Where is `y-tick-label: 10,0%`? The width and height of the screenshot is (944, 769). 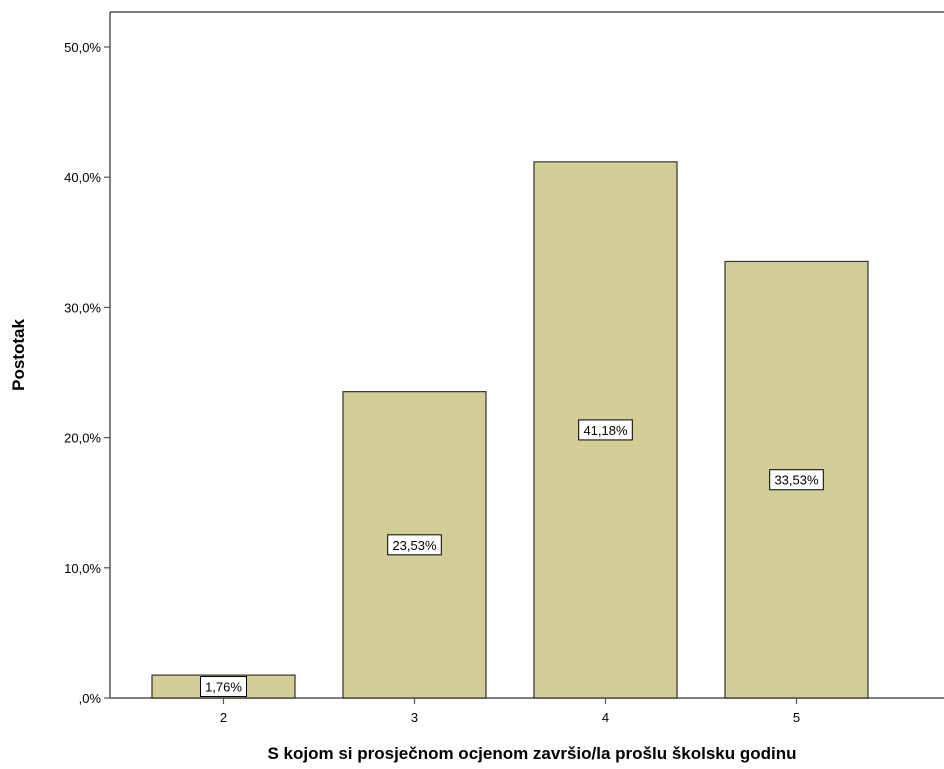
y-tick-label: 10,0% is located at coordinates (82, 568).